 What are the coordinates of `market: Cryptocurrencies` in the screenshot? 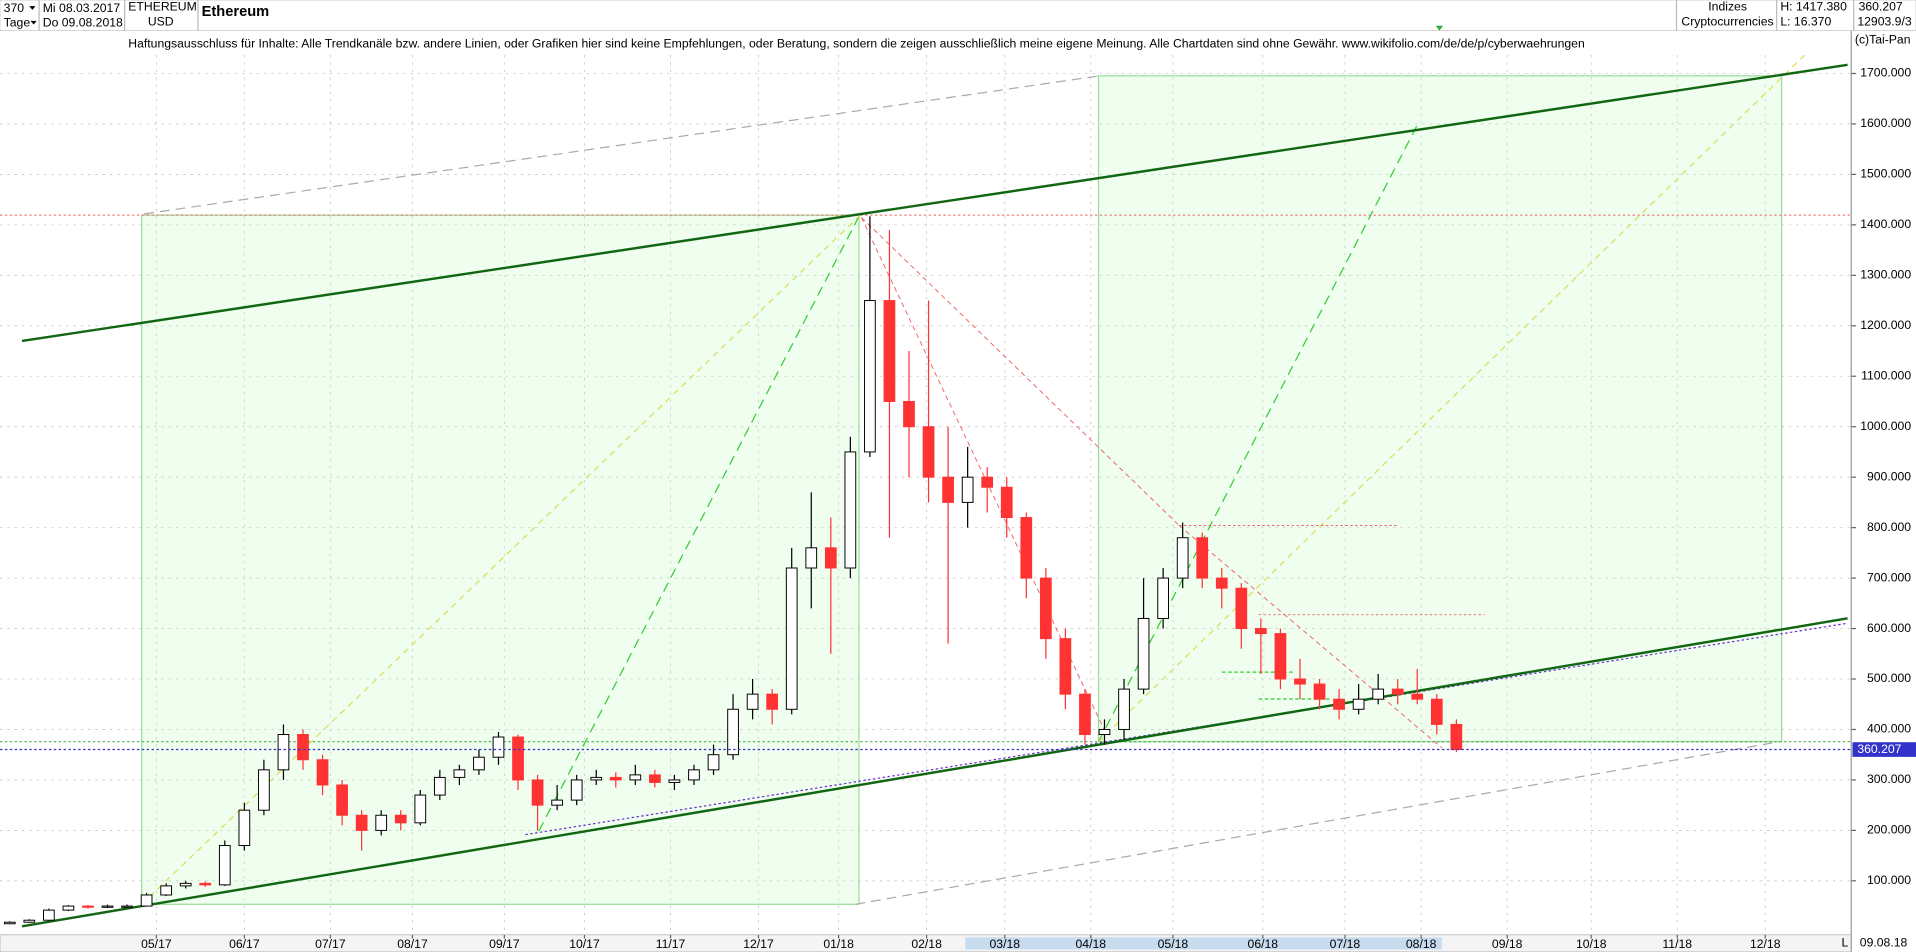 It's located at (1727, 21).